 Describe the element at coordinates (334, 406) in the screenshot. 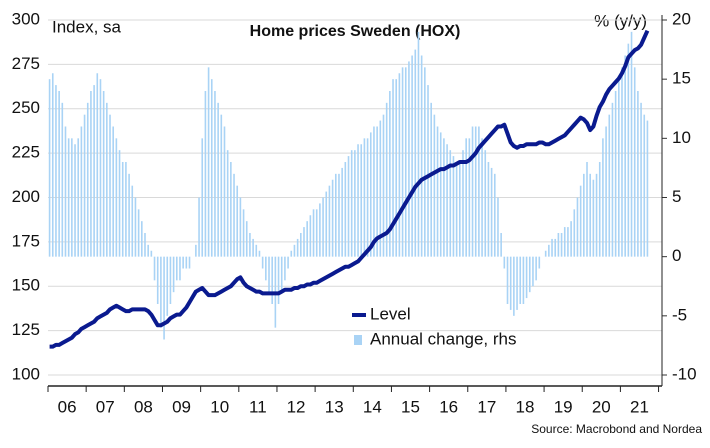

I see `x-tick-label: 13` at that location.